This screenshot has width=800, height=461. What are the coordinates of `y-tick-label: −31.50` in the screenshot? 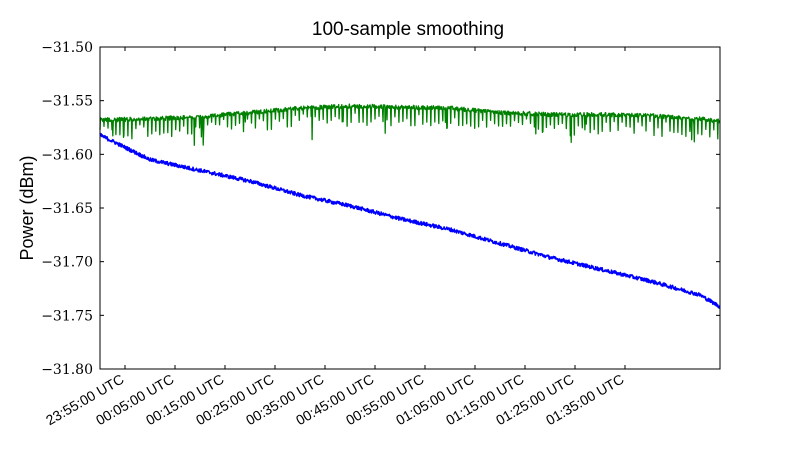 It's located at (67, 48).